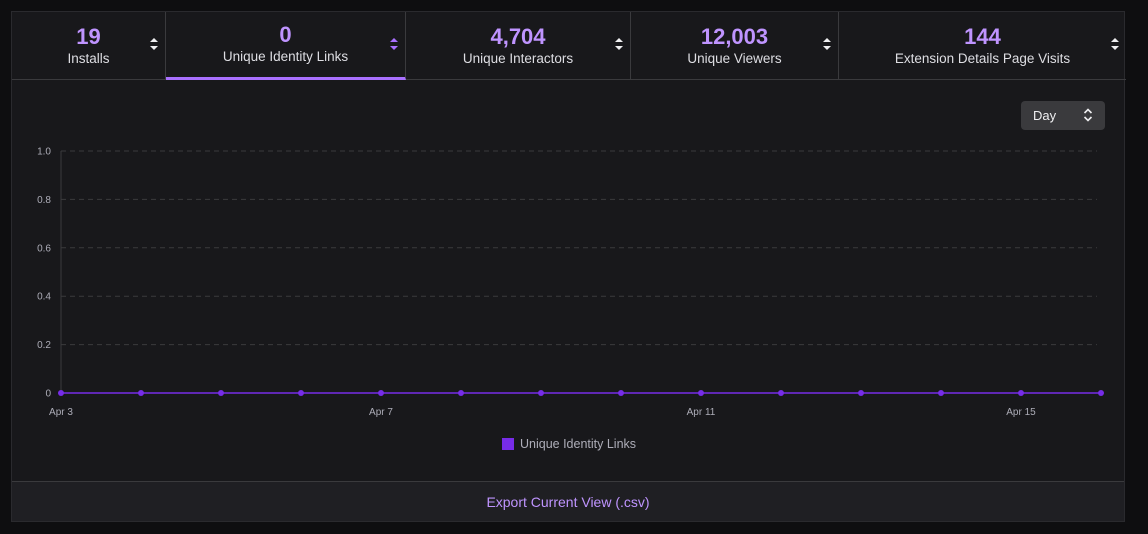 This screenshot has height=534, width=1148. I want to click on tab-unique-interactors: 4,704 Unique Interactors, so click(518, 46).